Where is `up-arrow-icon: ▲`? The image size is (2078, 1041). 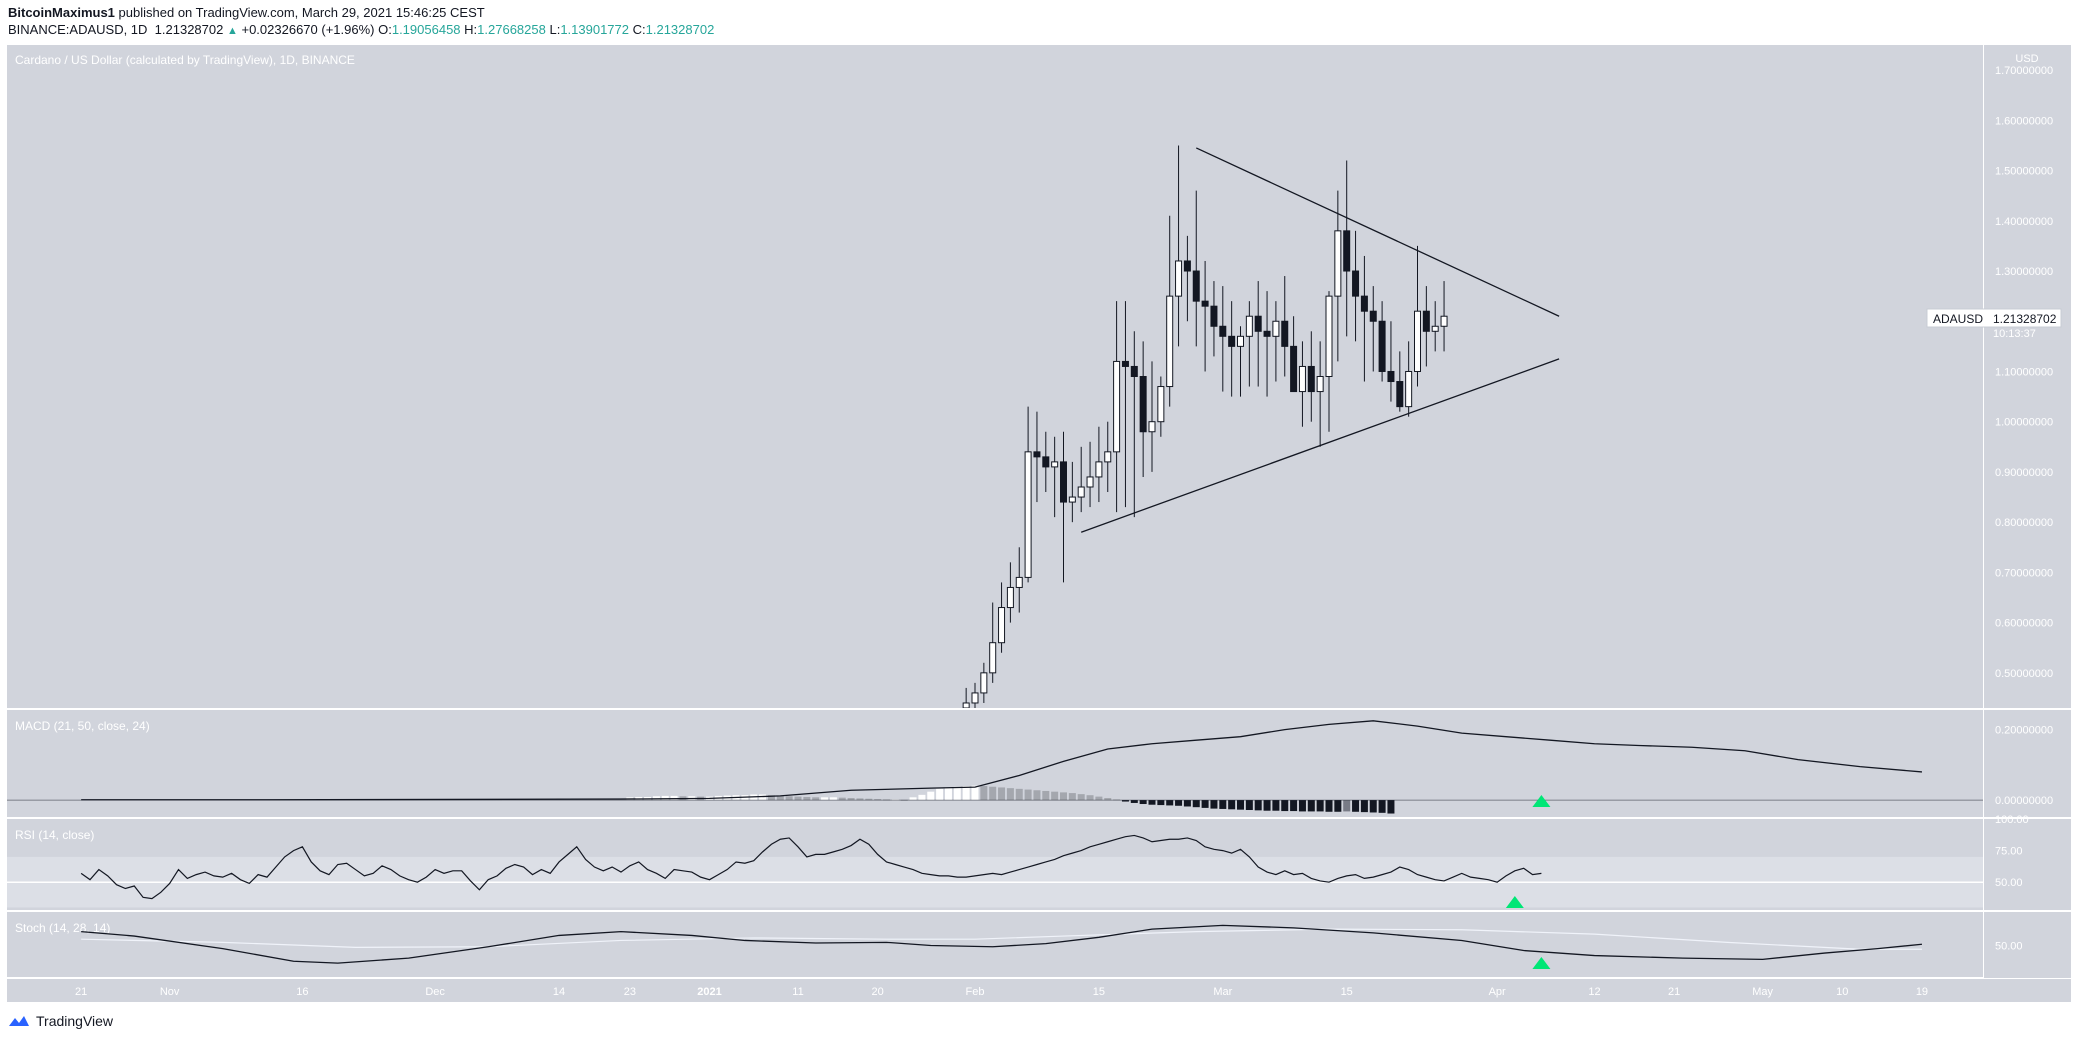 up-arrow-icon: ▲ is located at coordinates (232, 31).